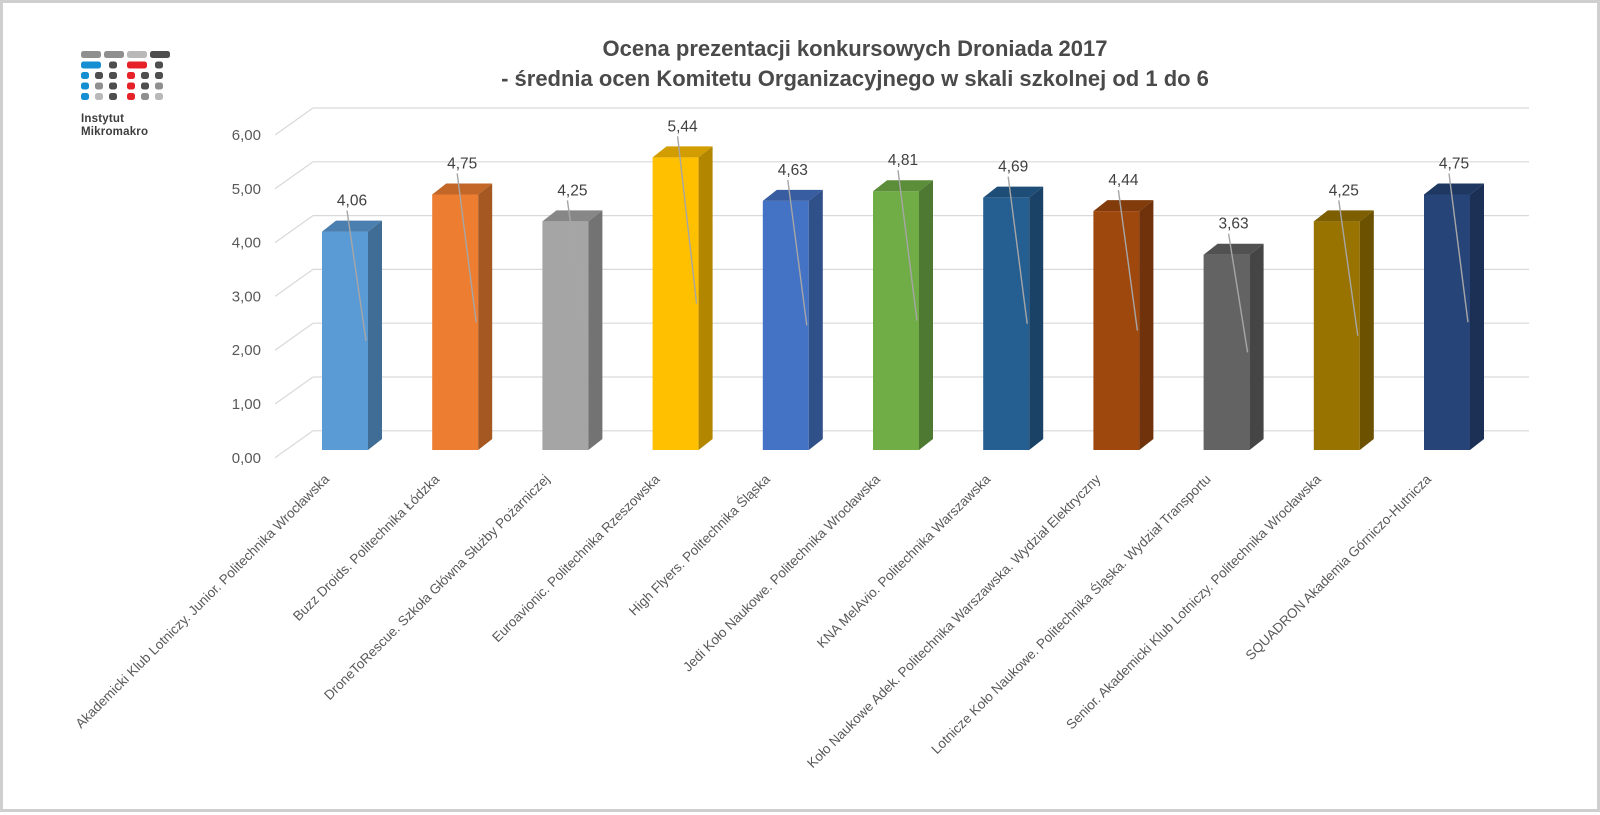 This screenshot has height=815, width=1600. I want to click on y-tick-label: 6,00, so click(246, 135).